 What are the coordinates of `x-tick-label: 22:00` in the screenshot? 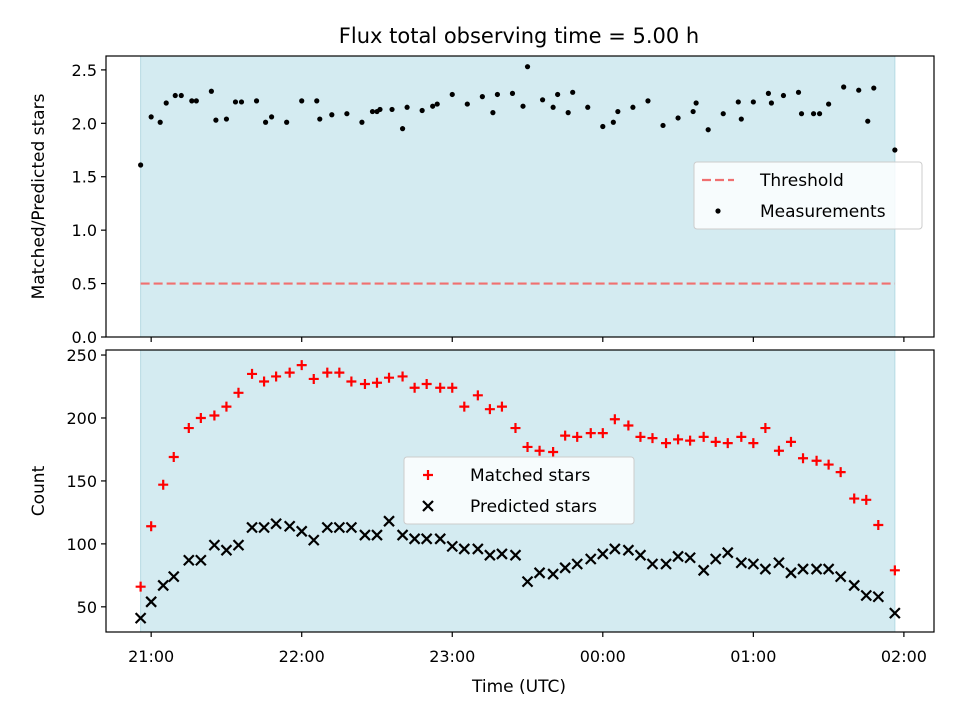 It's located at (302, 656).